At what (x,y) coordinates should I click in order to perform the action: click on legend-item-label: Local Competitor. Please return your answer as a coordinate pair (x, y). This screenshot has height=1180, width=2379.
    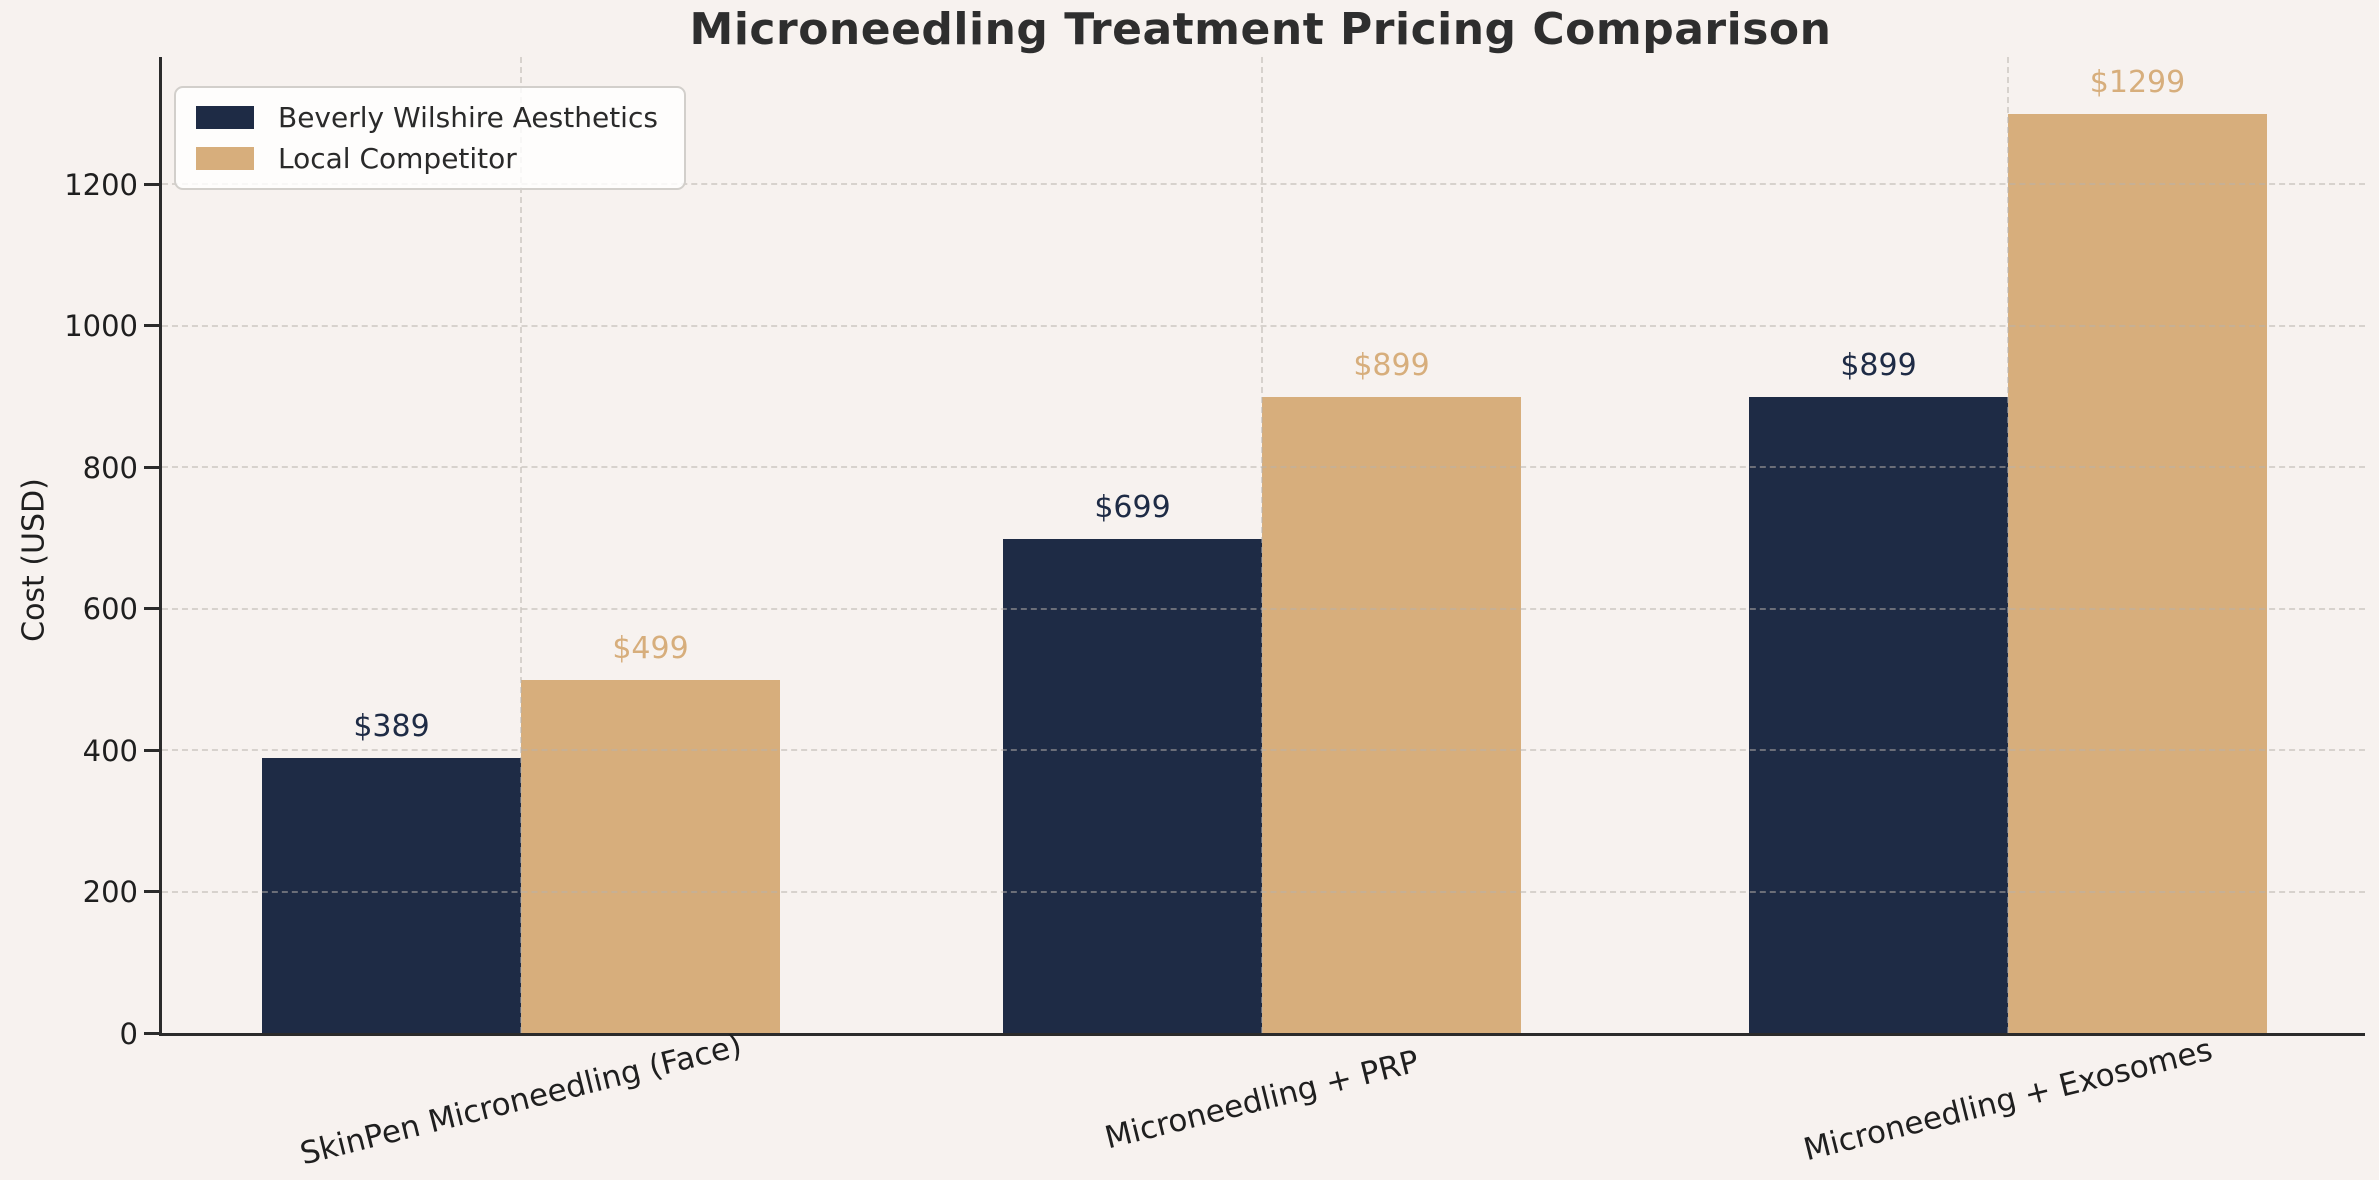
    Looking at the image, I should click on (397, 158).